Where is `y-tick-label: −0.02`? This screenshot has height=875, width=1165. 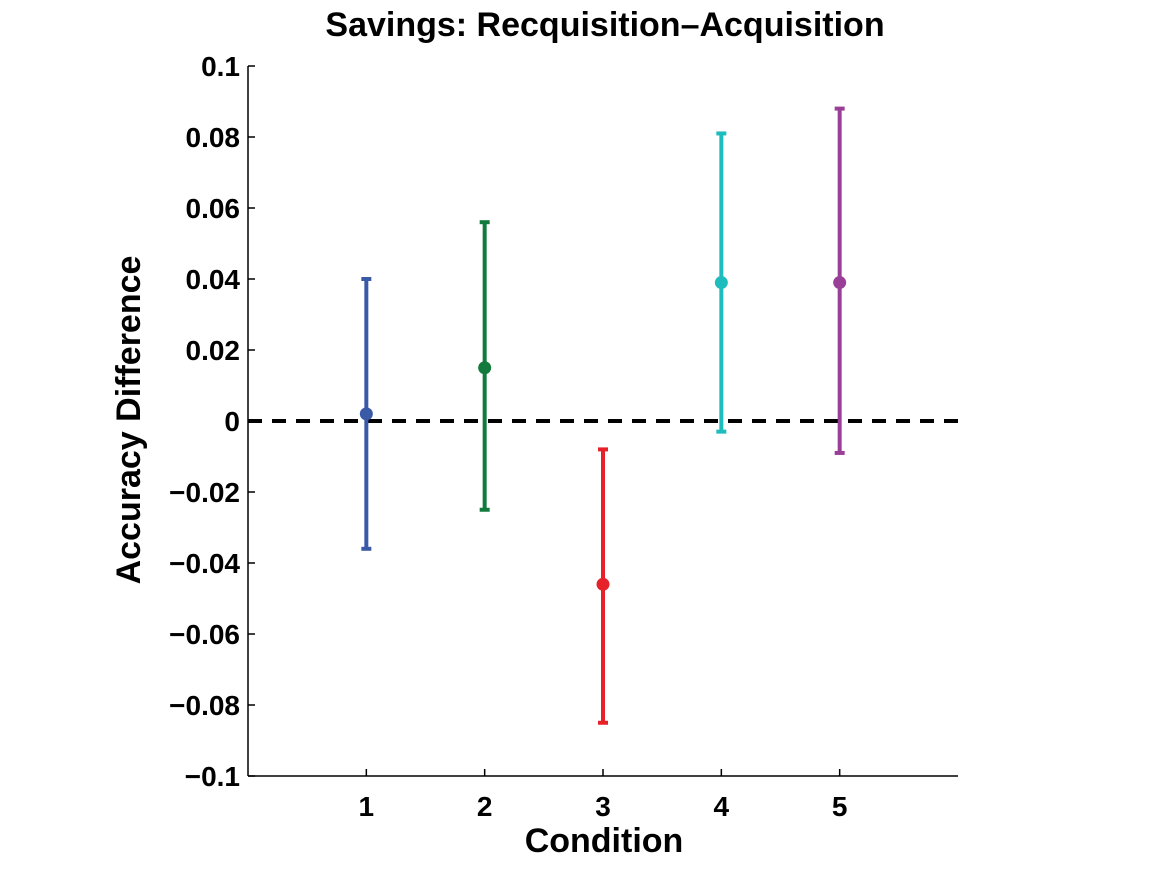 y-tick-label: −0.02 is located at coordinates (204, 492).